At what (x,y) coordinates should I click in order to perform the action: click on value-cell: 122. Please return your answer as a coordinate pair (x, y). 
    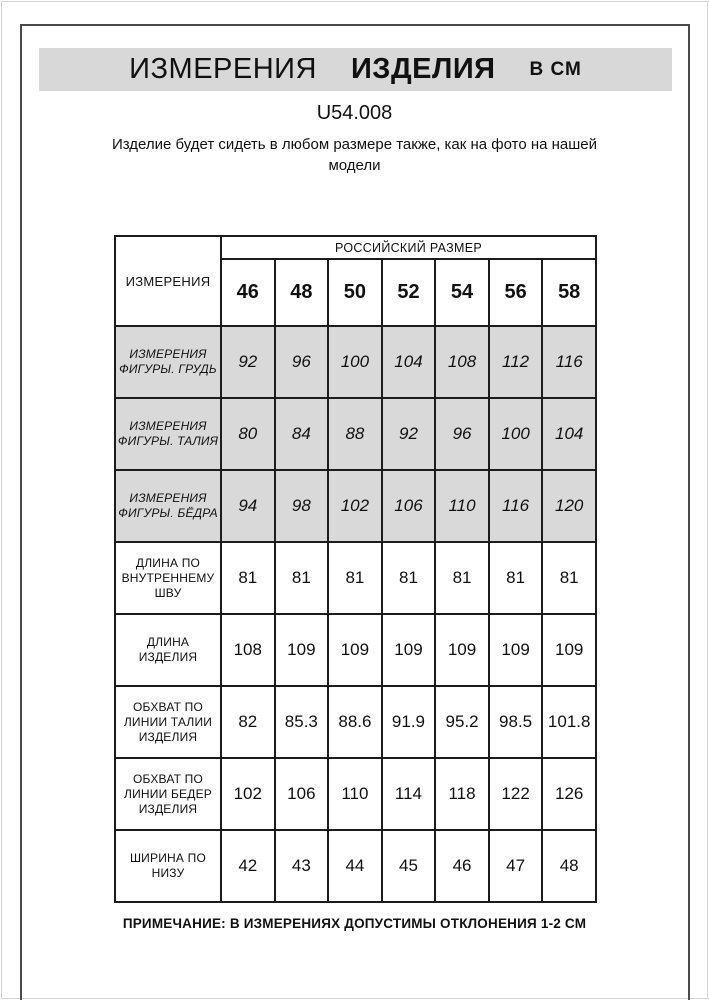
    Looking at the image, I should click on (515, 794).